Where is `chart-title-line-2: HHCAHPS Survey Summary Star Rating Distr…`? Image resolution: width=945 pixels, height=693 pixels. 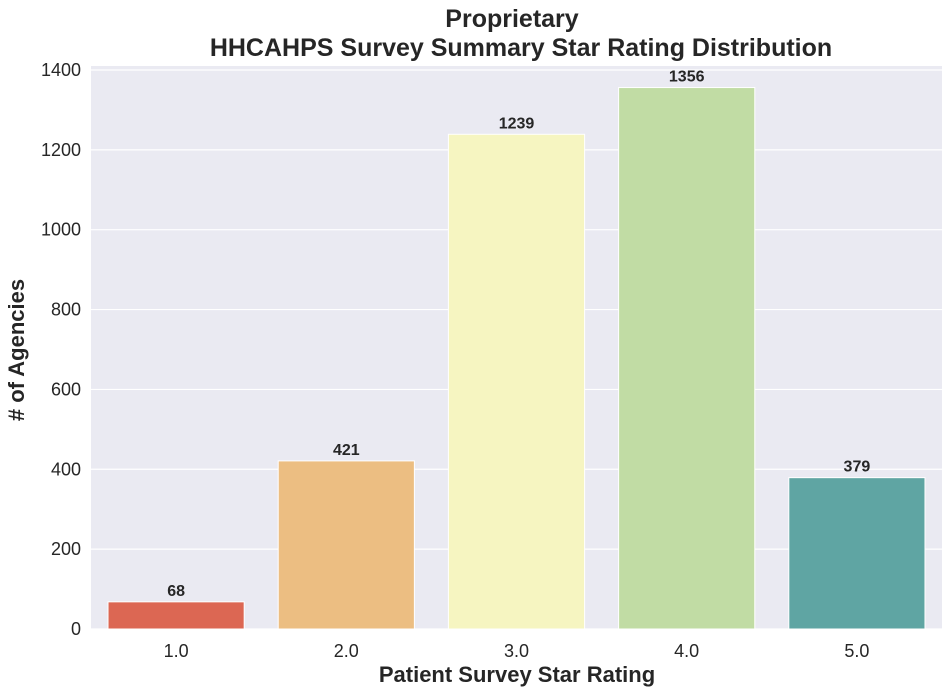 chart-title-line-2: HHCAHPS Survey Summary Star Rating Distr… is located at coordinates (521, 48).